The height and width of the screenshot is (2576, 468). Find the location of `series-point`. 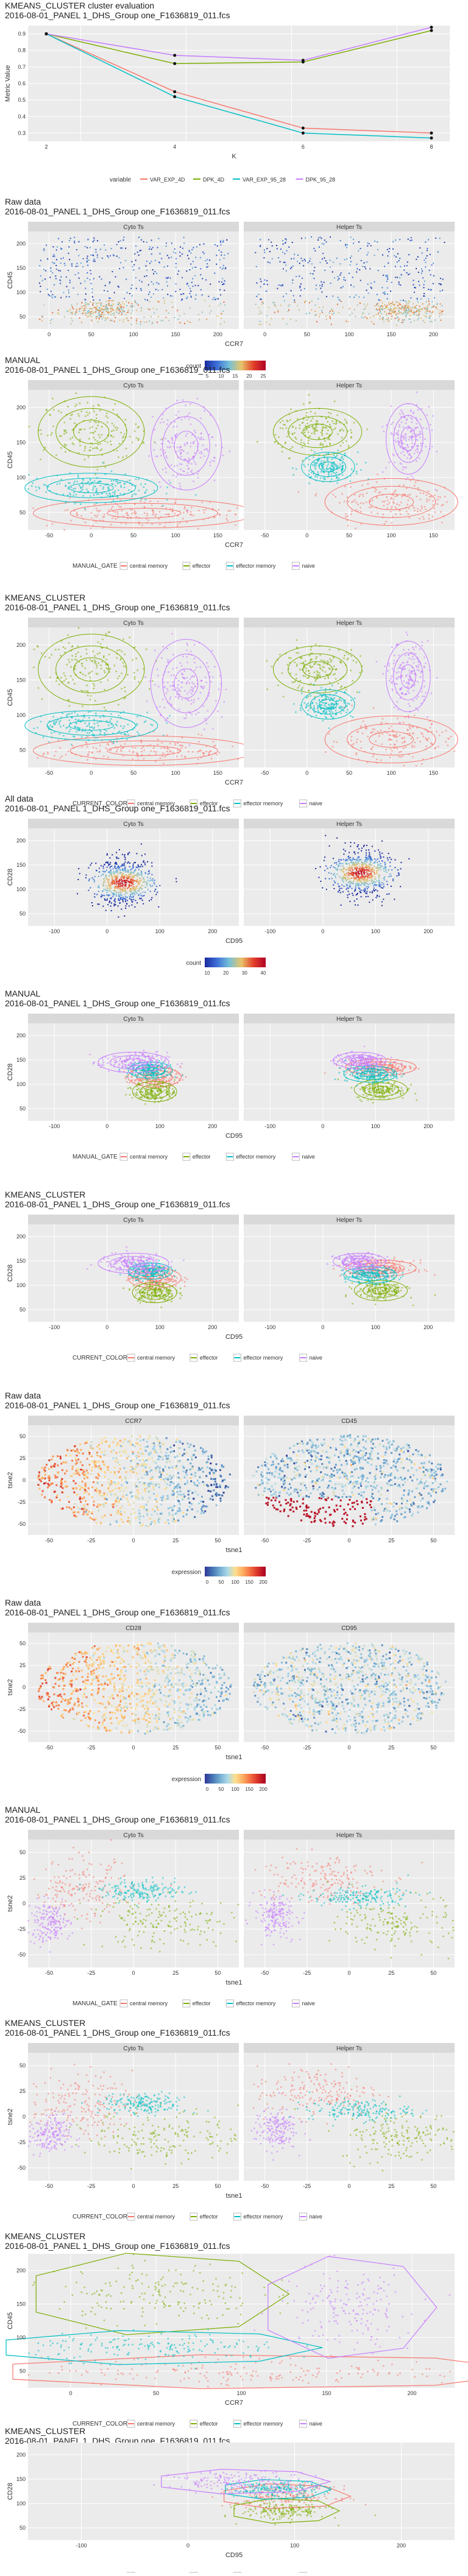

series-point is located at coordinates (174, 64).